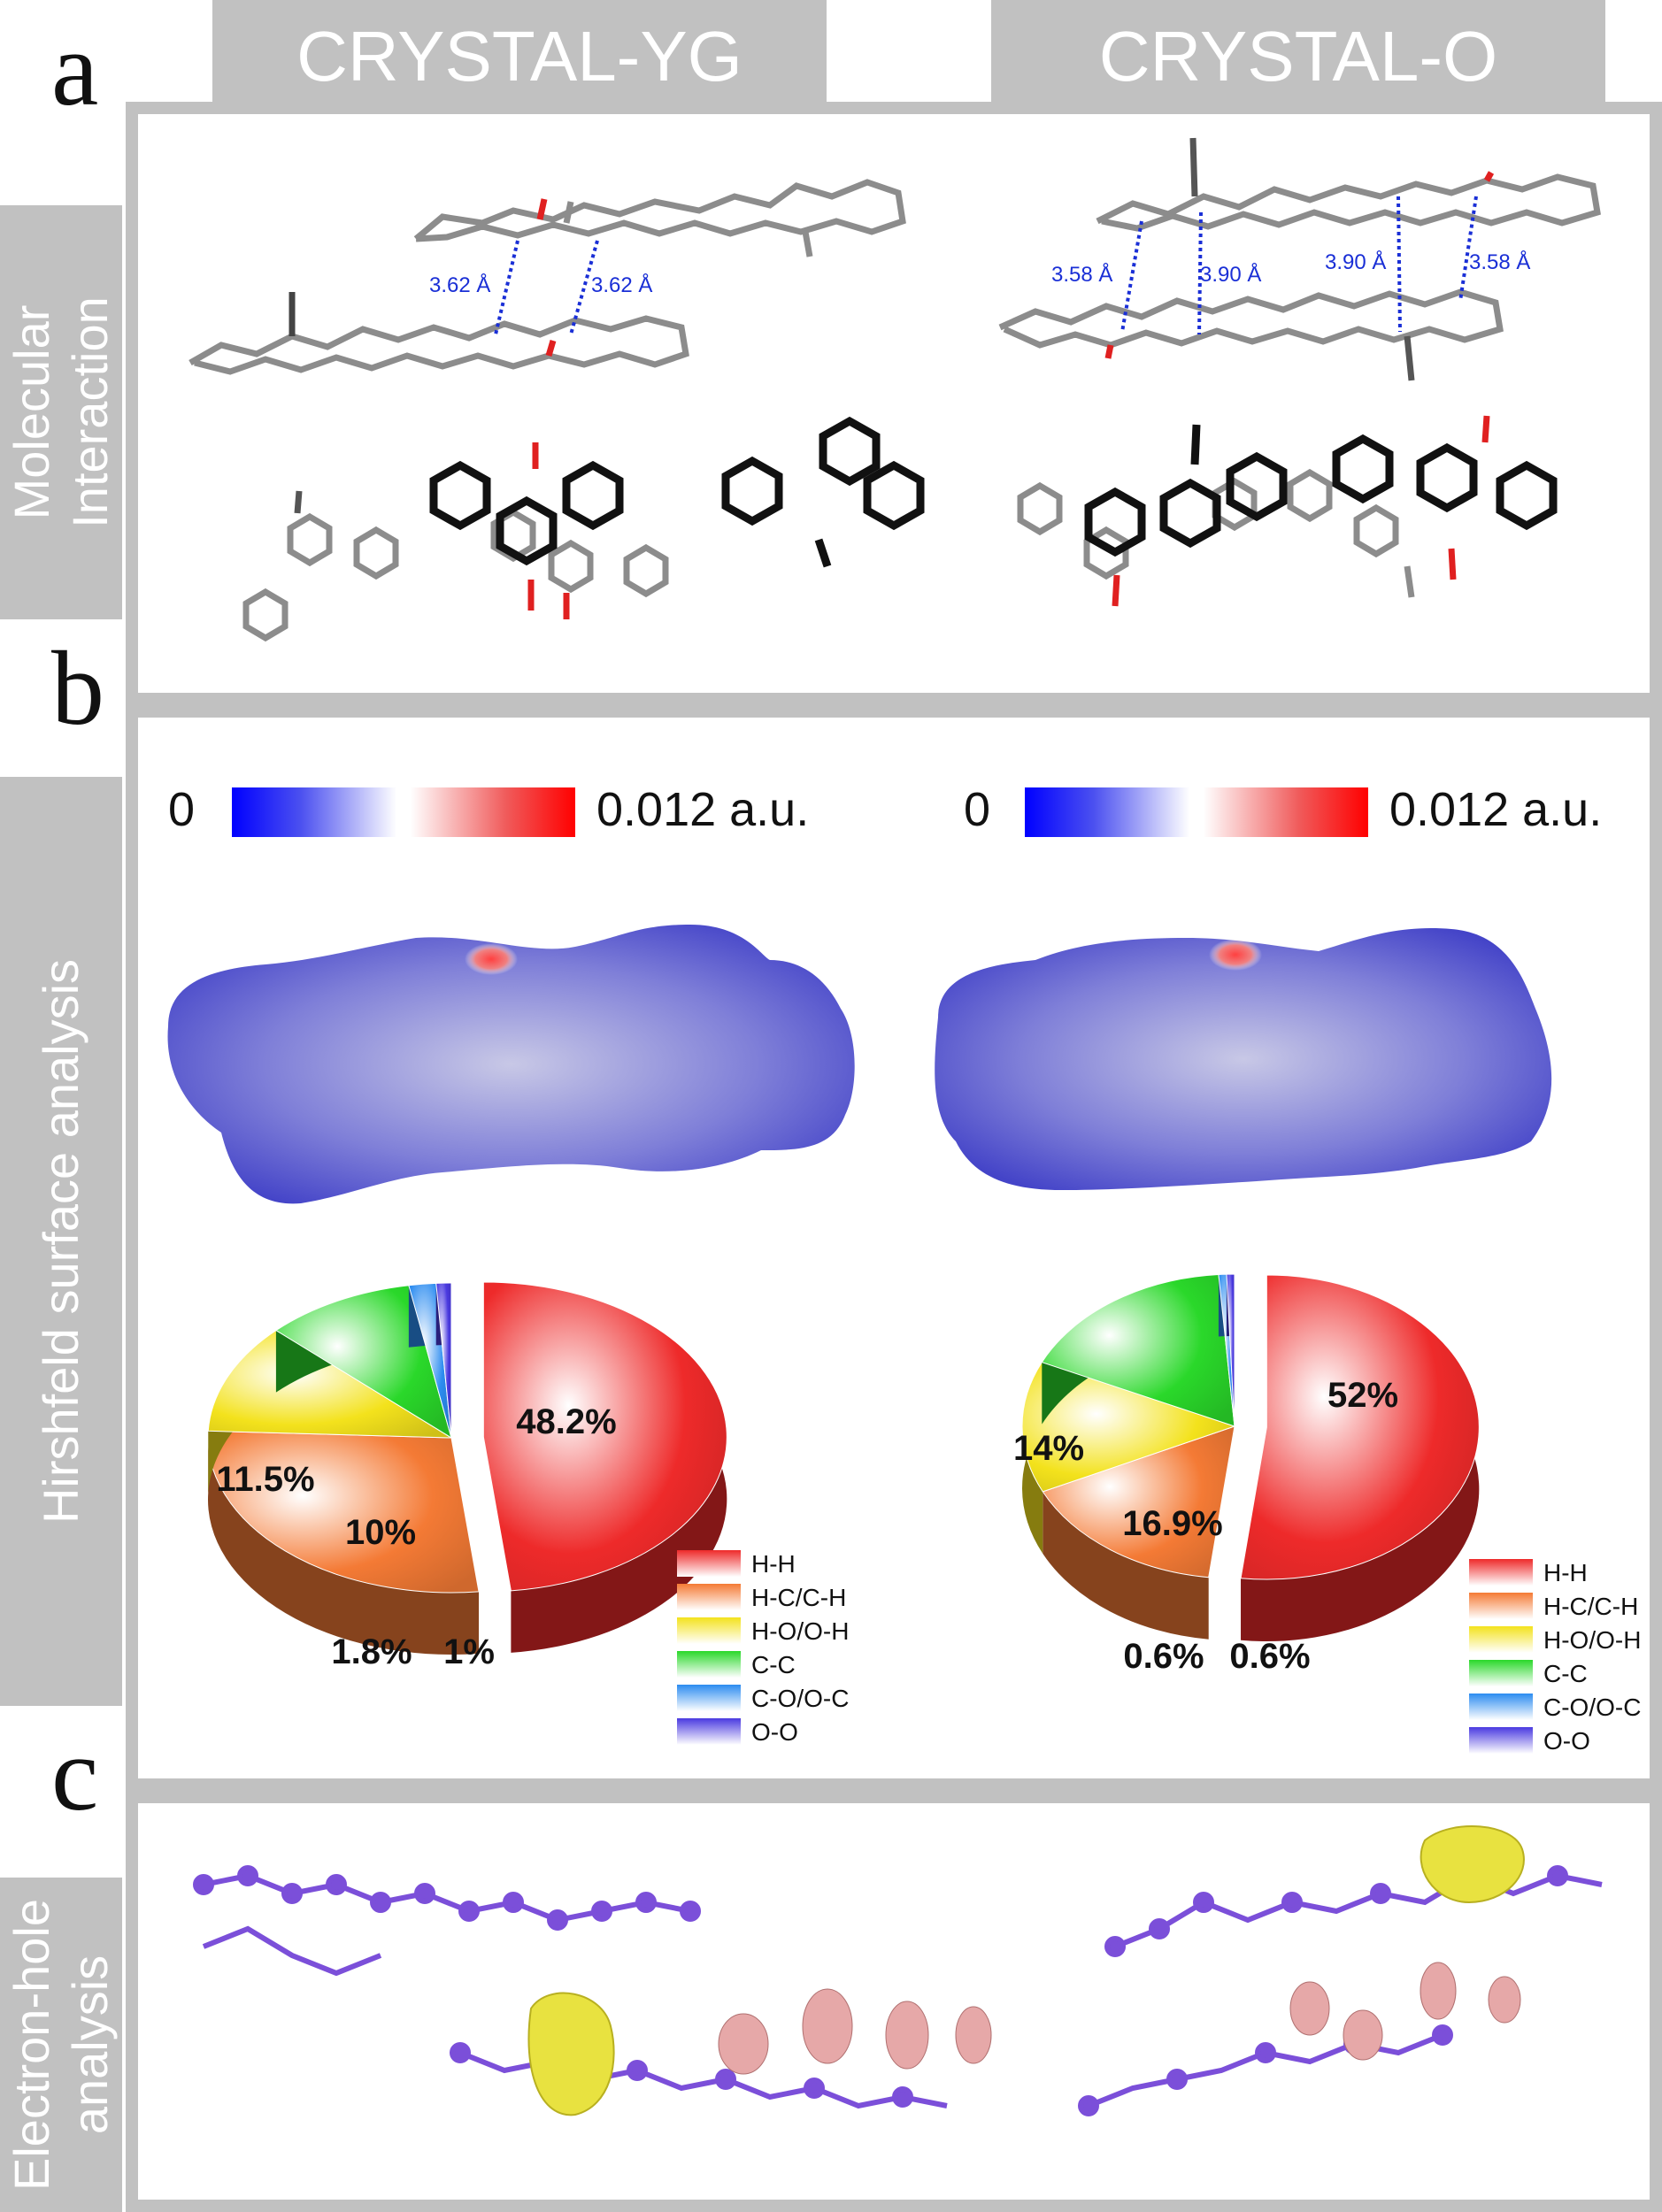 Image resolution: width=1662 pixels, height=2212 pixels. Describe the element at coordinates (977, 810) in the screenshot. I see `colorbar-o-min: 0` at that location.